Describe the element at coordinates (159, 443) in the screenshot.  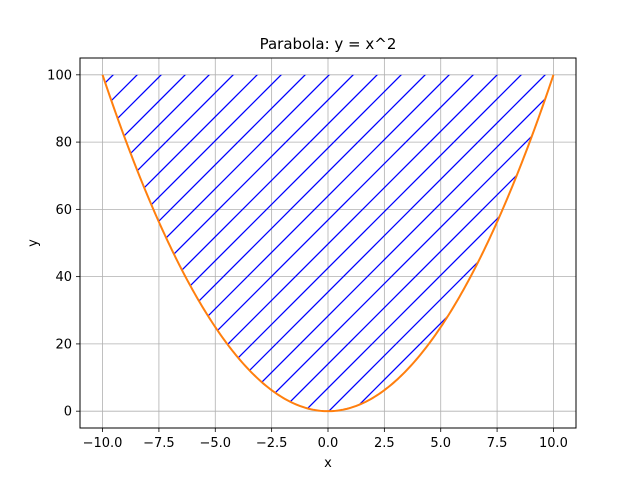
I see `x-tick-label: −7.5` at that location.